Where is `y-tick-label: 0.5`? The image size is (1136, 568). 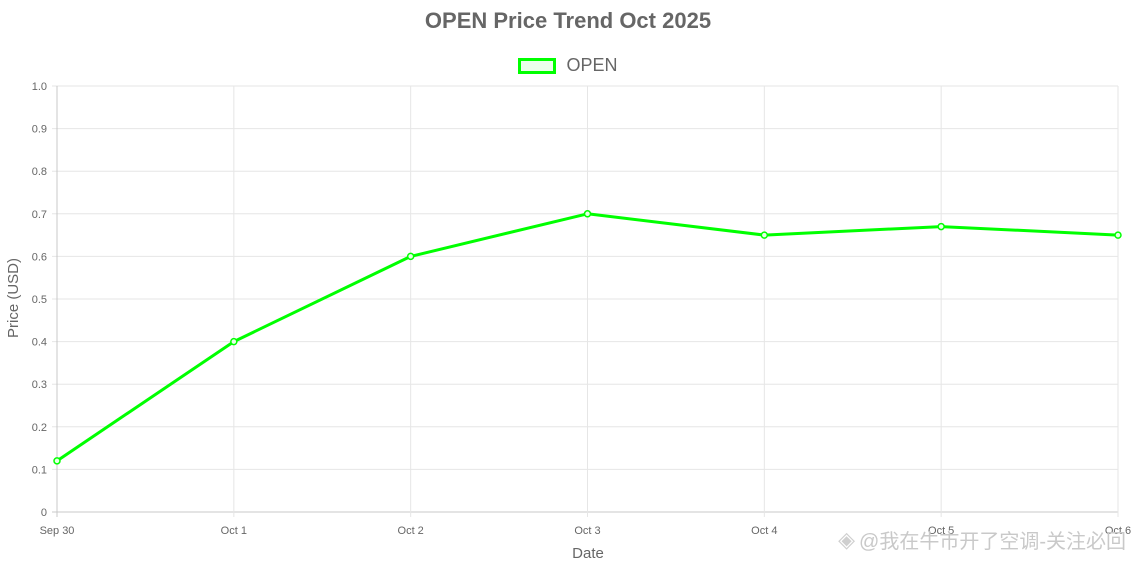
y-tick-label: 0.5 is located at coordinates (39, 300).